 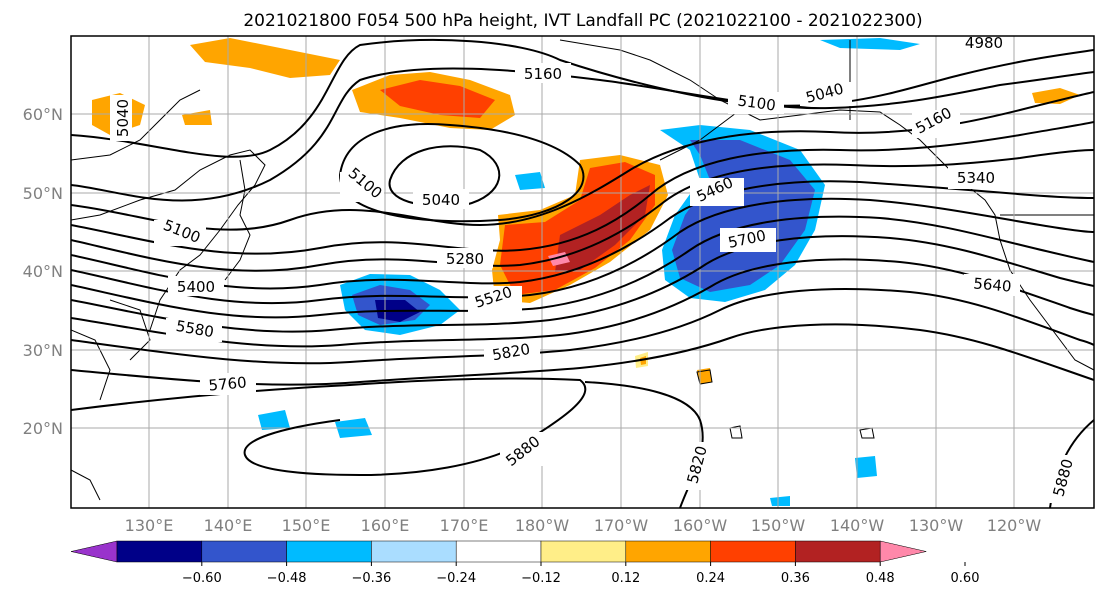 I want to click on colorbar-swatches, so click(x=498, y=551).